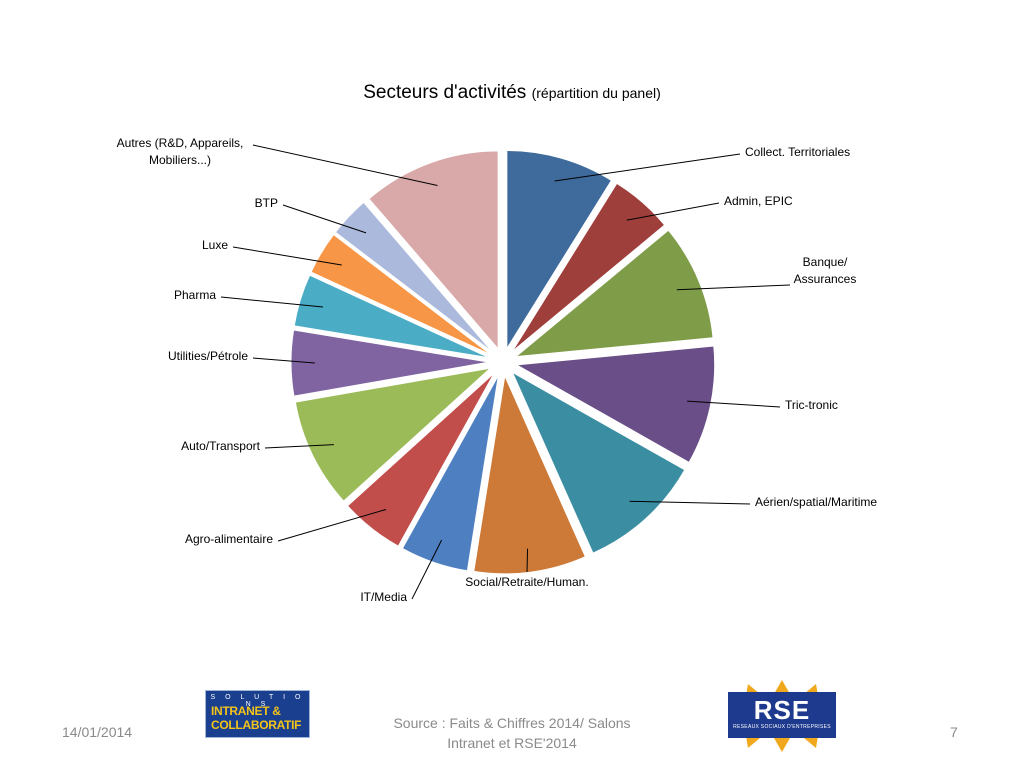 This screenshot has width=1024, height=768. What do you see at coordinates (596, 93) in the screenshot?
I see `chart-subtitle: (répartition du panel)` at bounding box center [596, 93].